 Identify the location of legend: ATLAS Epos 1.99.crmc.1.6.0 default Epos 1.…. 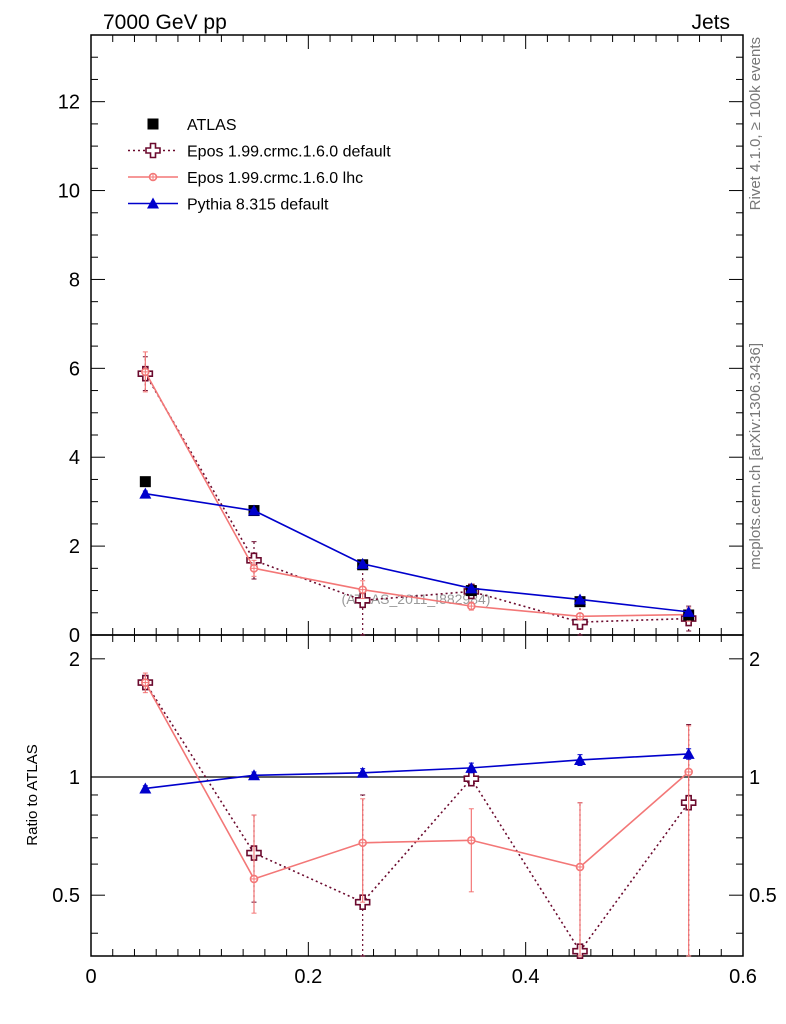
(259, 165).